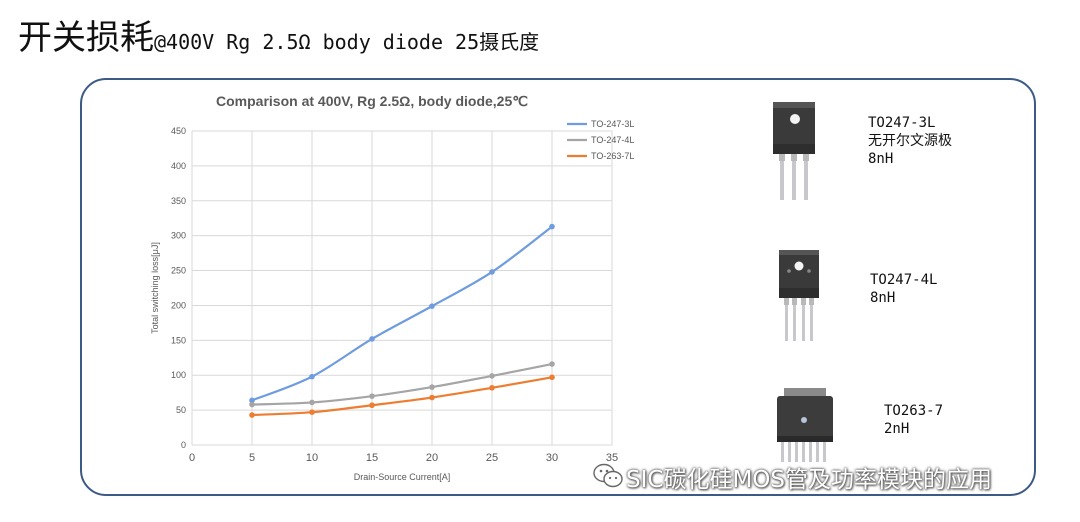  I want to click on x-axis-label: Drain-Source Current[A], so click(402, 477).